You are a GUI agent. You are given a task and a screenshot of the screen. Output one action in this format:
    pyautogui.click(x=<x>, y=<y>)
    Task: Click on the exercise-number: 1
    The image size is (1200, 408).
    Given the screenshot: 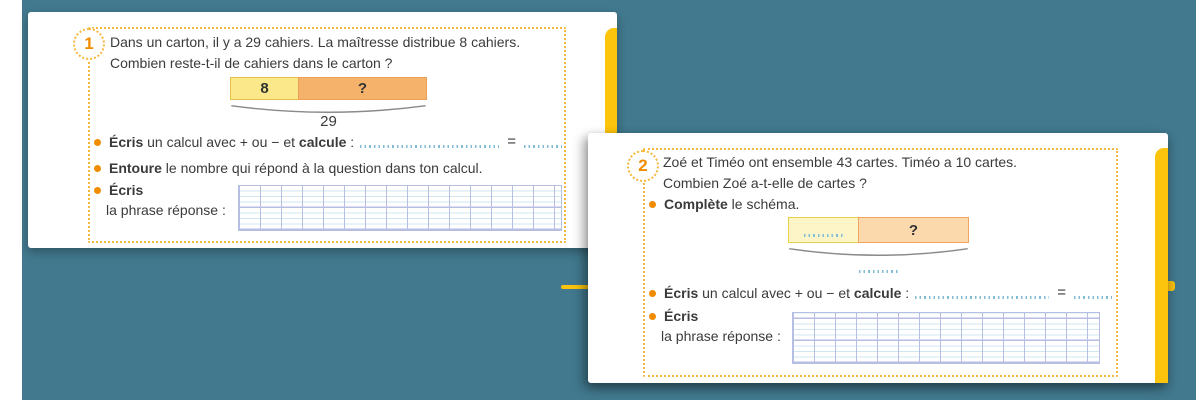 What is the action you would take?
    pyautogui.click(x=89, y=43)
    